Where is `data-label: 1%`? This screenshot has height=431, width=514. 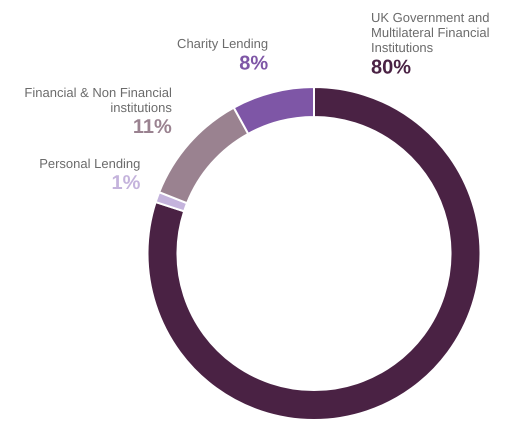
data-label: 1% is located at coordinates (126, 183).